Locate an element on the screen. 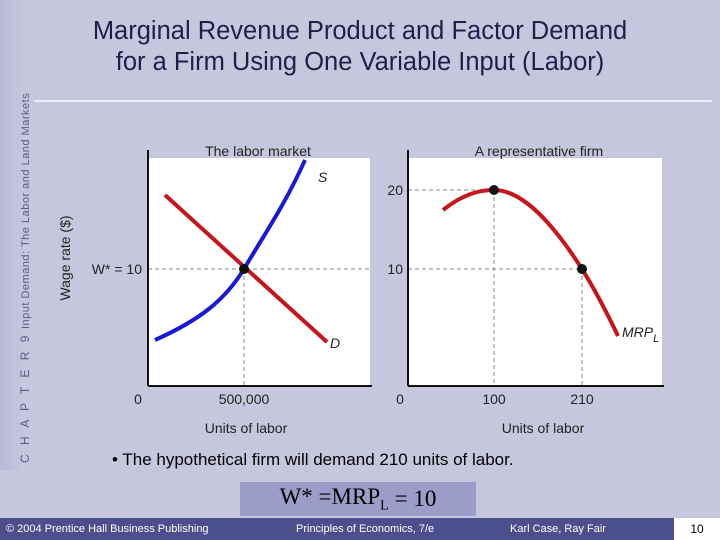 This screenshot has height=540, width=720. right-y-tick-10: 10 is located at coordinates (395, 269).